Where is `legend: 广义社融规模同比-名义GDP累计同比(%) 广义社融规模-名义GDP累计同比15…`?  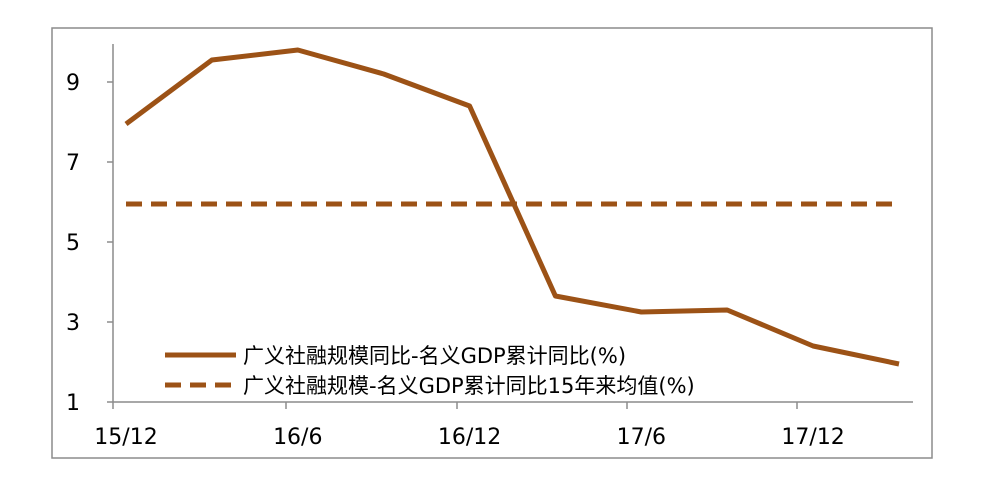
legend: 广义社融规模同比-名义GDP累计同比(%) 广义社融规模-名义GDP累计同比15… is located at coordinates (430, 371).